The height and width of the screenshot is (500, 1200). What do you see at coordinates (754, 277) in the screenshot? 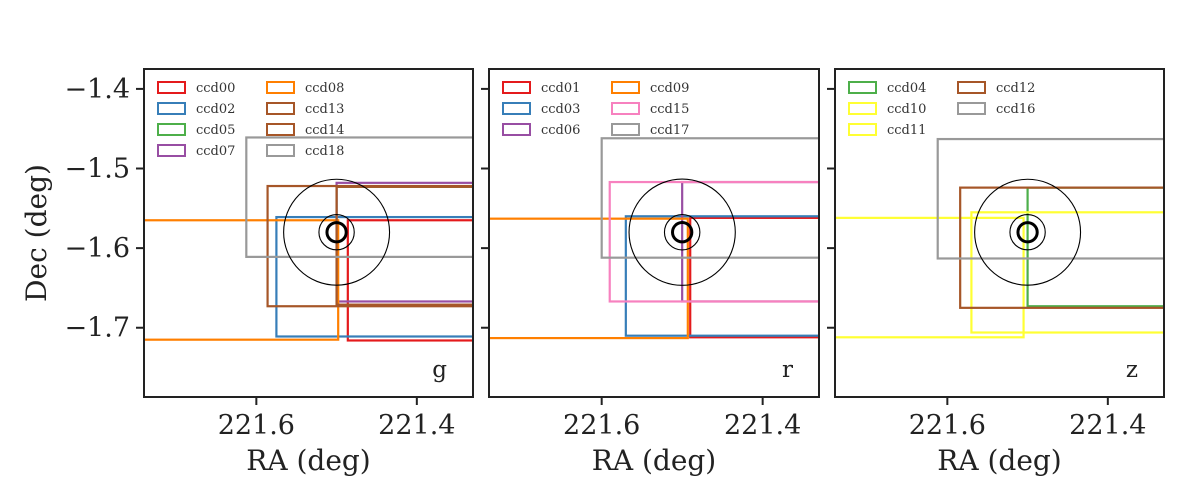
I see `footprint-ccd01` at bounding box center [754, 277].